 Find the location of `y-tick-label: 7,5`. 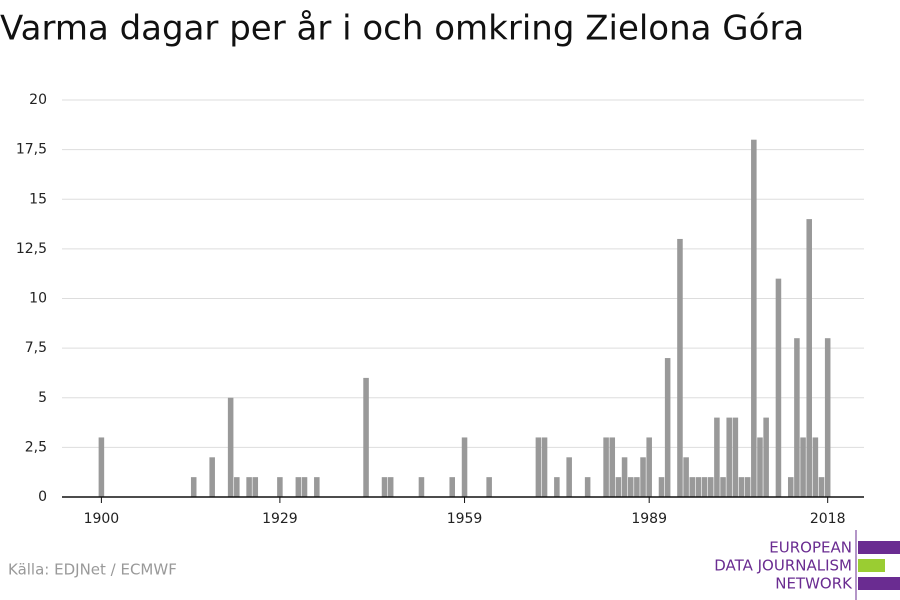

y-tick-label: 7,5 is located at coordinates (36, 348).